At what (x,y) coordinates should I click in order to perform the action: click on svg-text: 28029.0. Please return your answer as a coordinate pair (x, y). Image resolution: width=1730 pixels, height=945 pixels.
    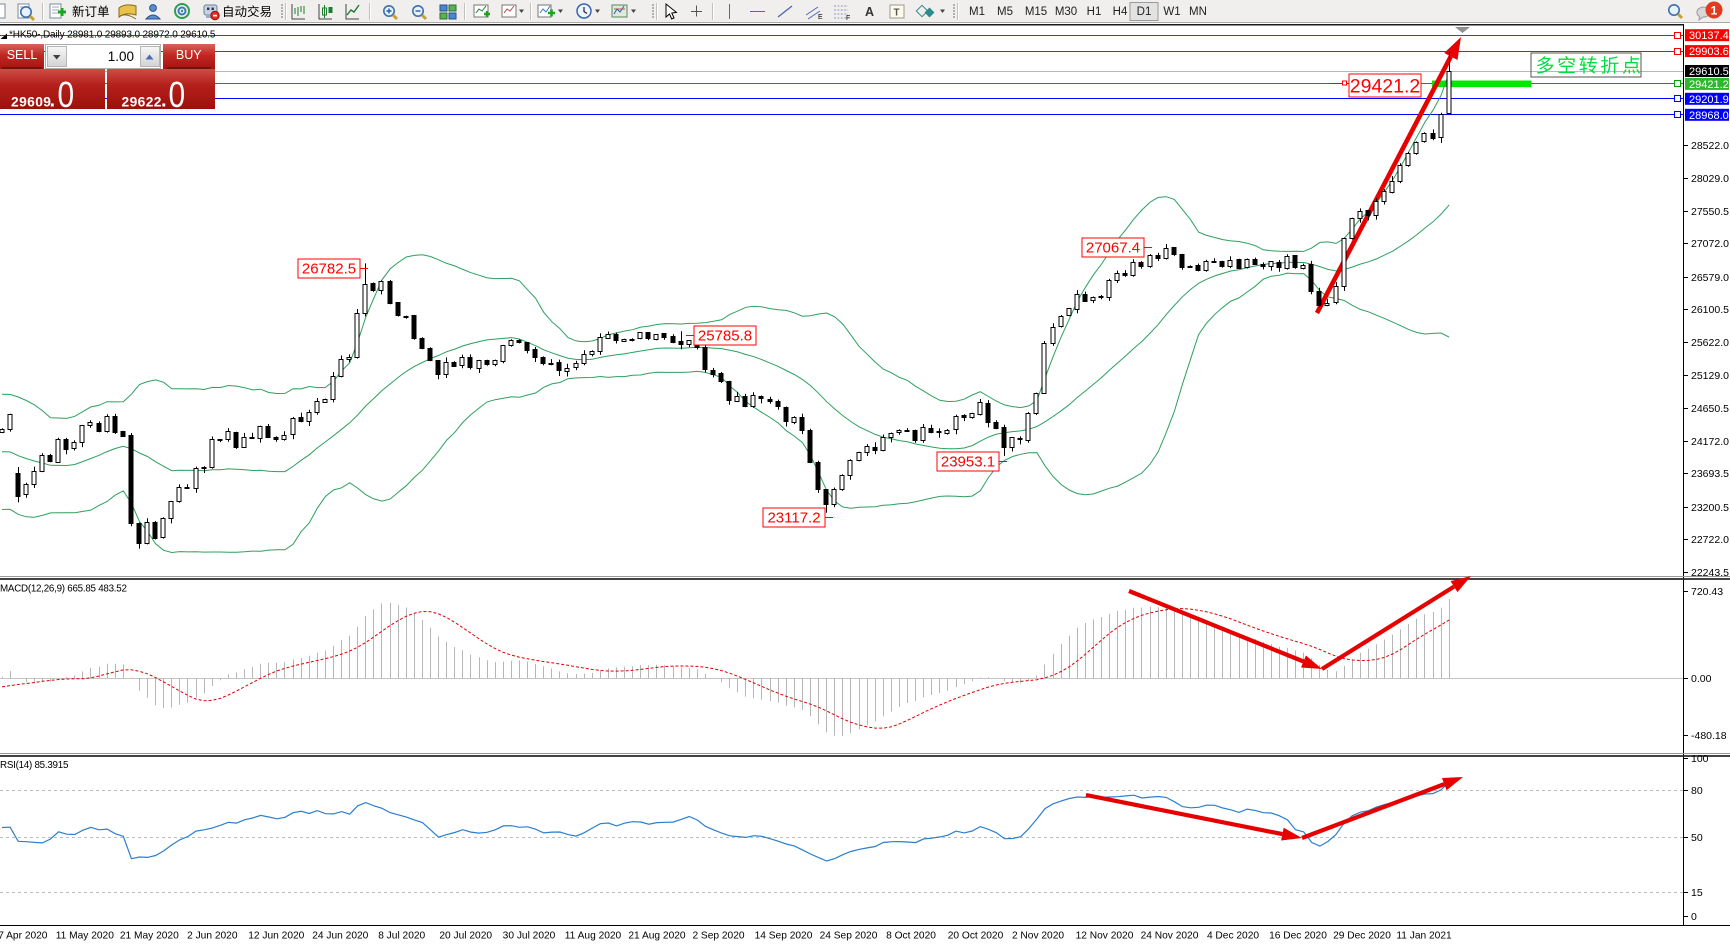
    Looking at the image, I should click on (1710, 179).